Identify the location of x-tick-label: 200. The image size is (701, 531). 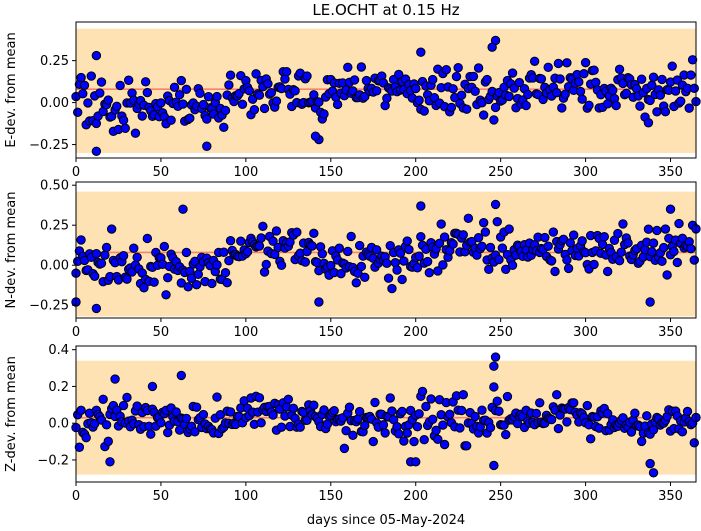
(415, 172).